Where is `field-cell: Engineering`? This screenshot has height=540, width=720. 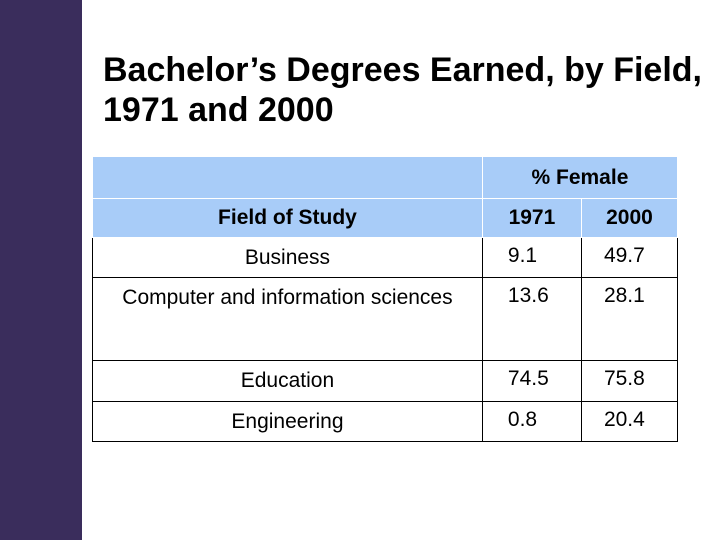
field-cell: Engineering is located at coordinates (287, 421).